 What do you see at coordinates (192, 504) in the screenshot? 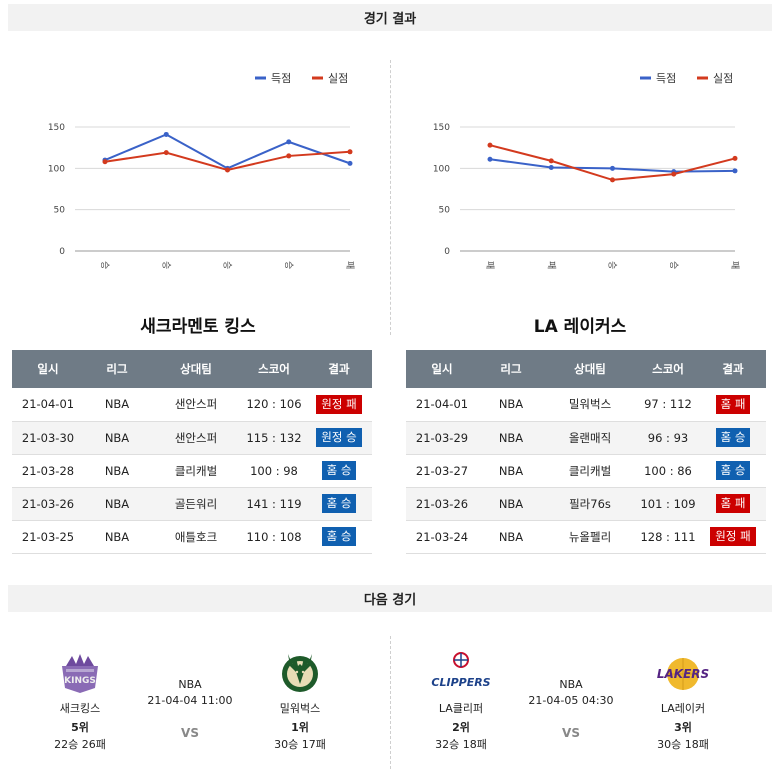
I see `table-row: 21-03-26 NBA 골든워리 141 : 119 홈 승` at bounding box center [192, 504].